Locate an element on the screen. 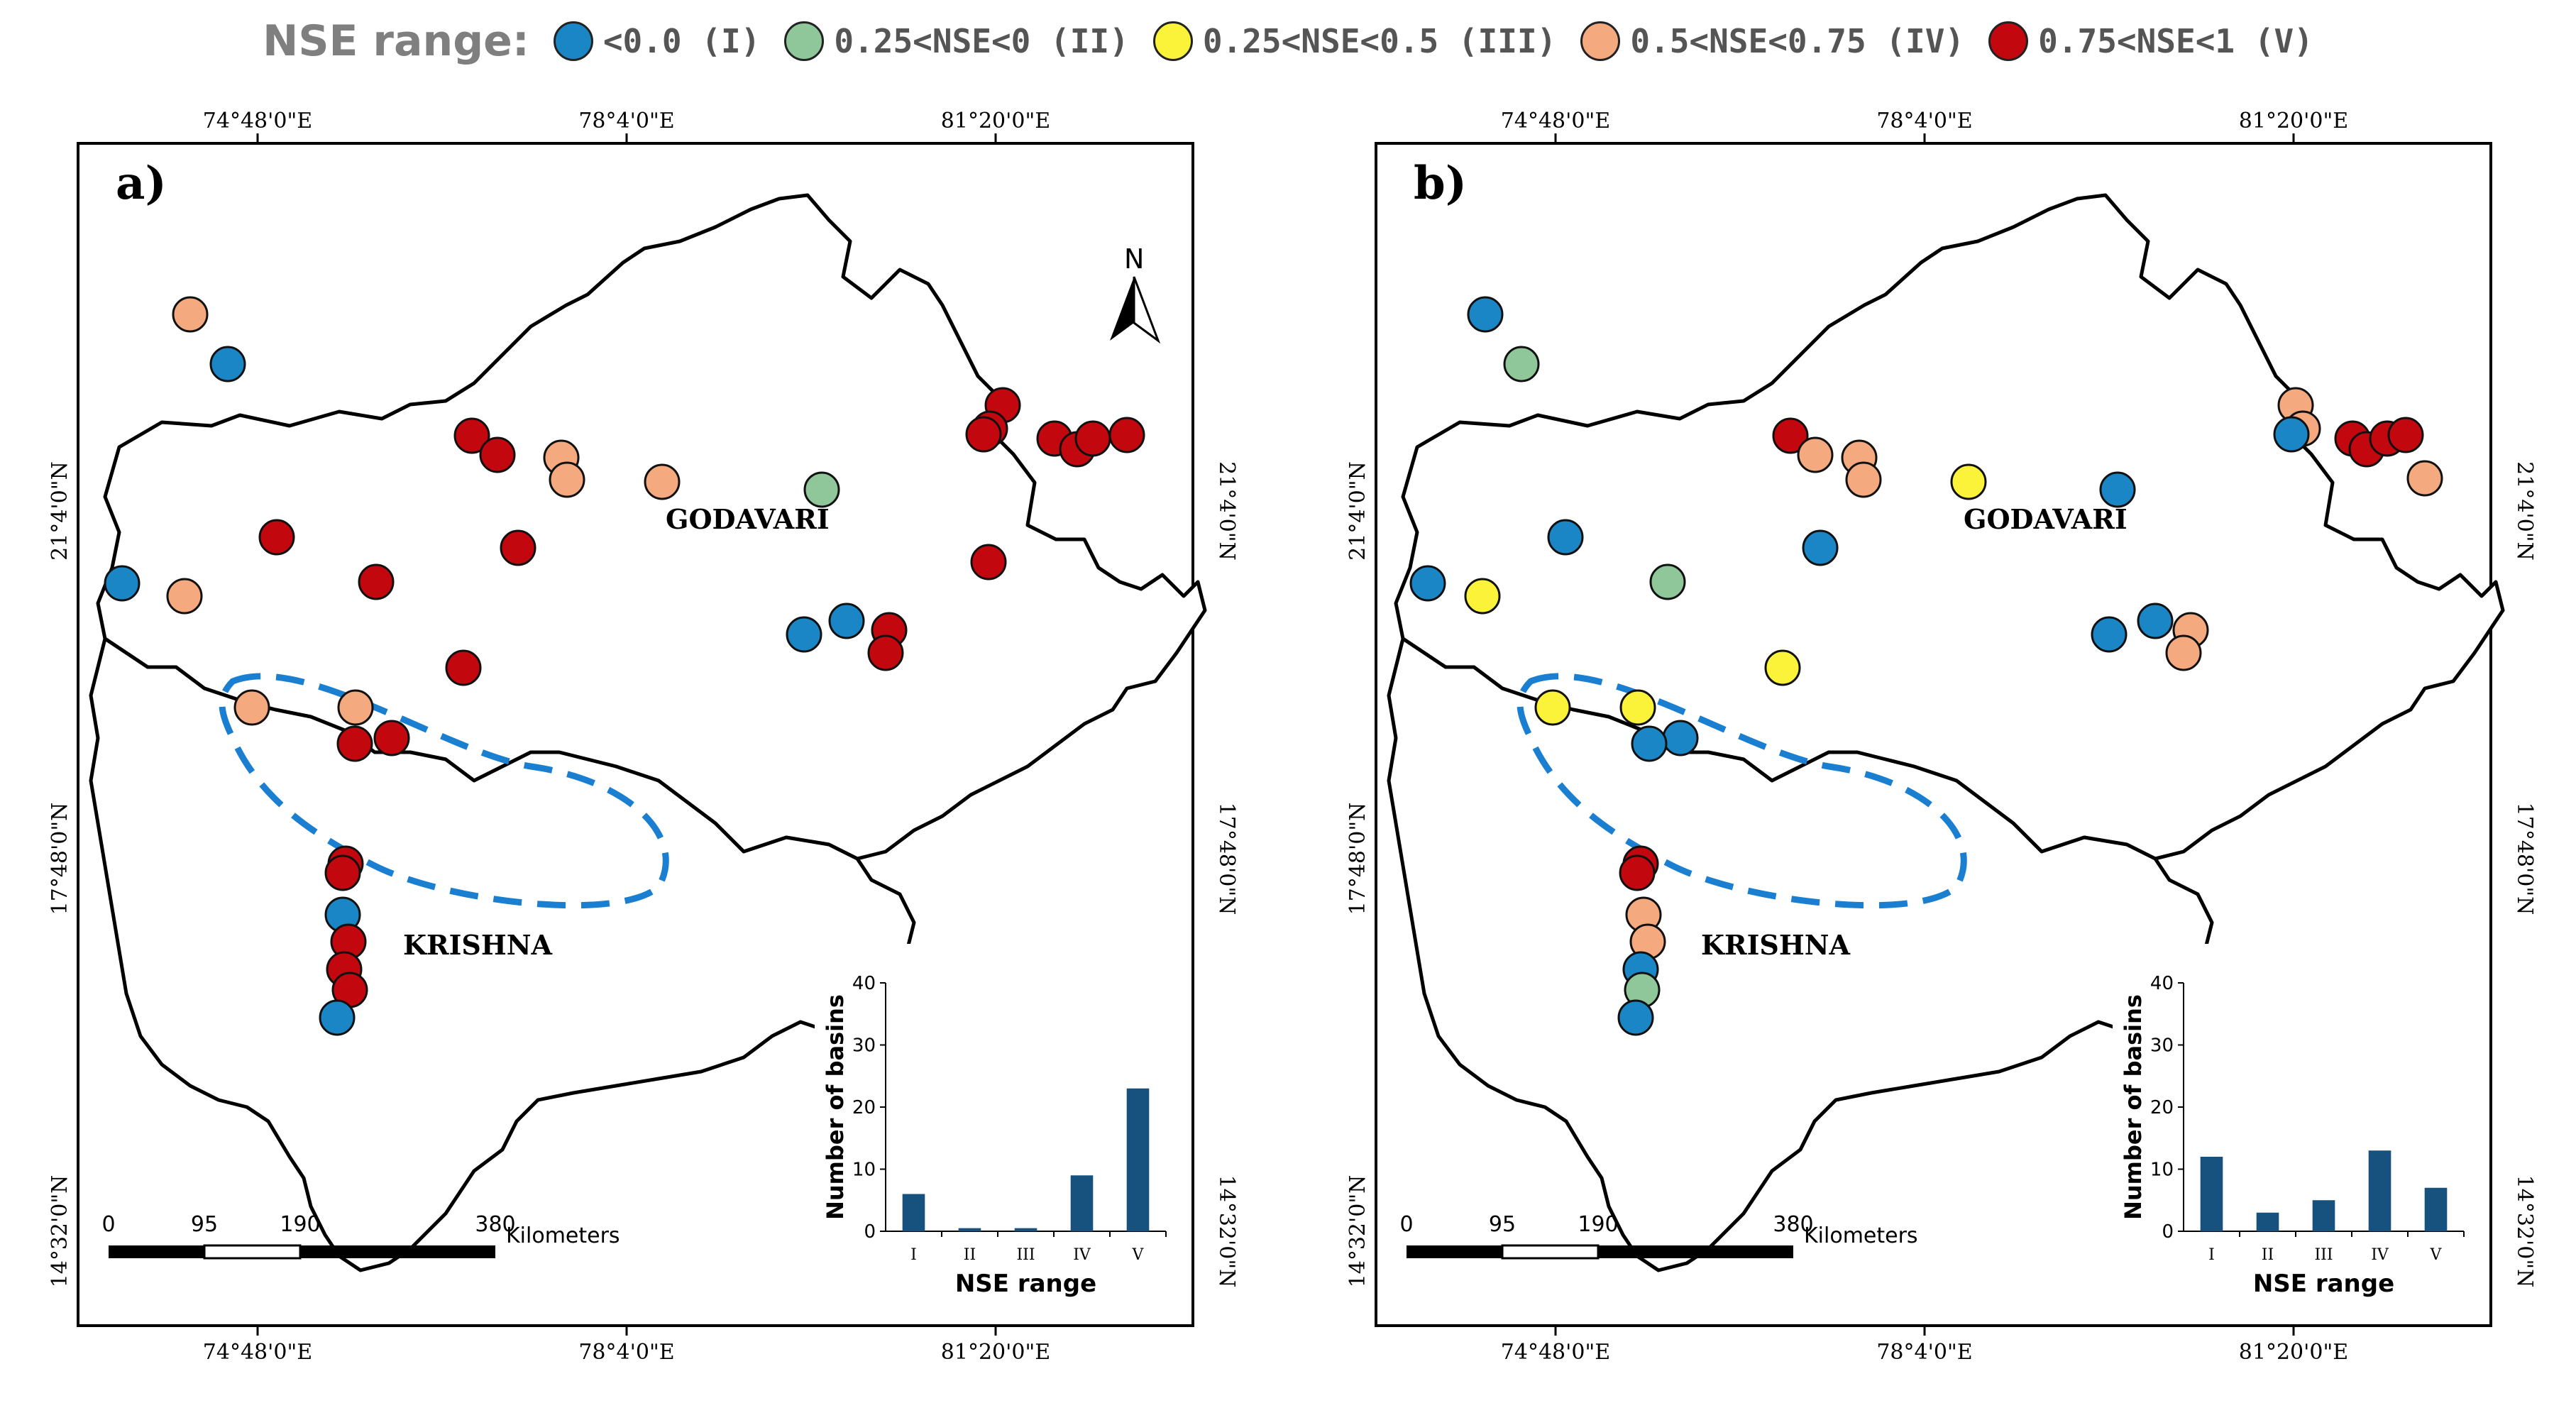  lat-label-right: 14°32'0"N is located at coordinates (1226, 1231).